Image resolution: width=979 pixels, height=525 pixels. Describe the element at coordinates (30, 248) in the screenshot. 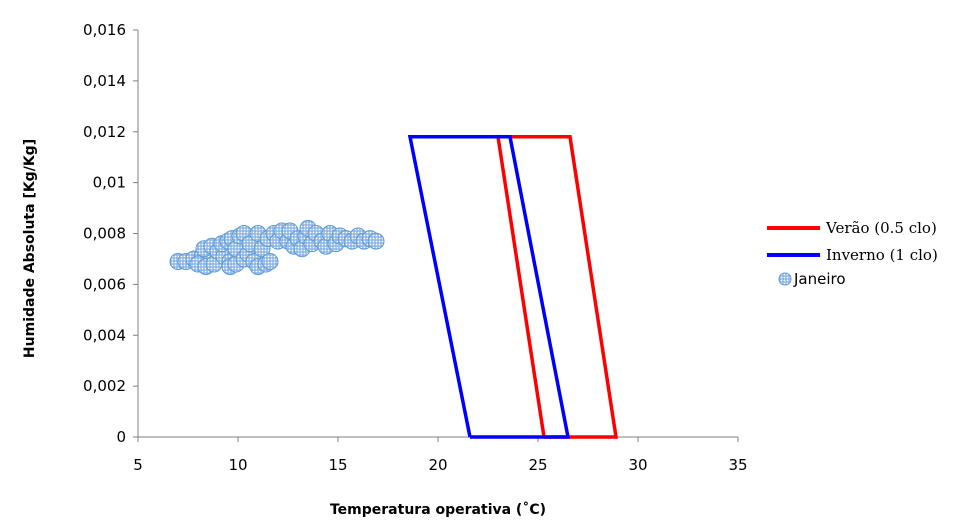

I see `y-axis-title: Humidade Absoluta [Kg/Kg]` at that location.